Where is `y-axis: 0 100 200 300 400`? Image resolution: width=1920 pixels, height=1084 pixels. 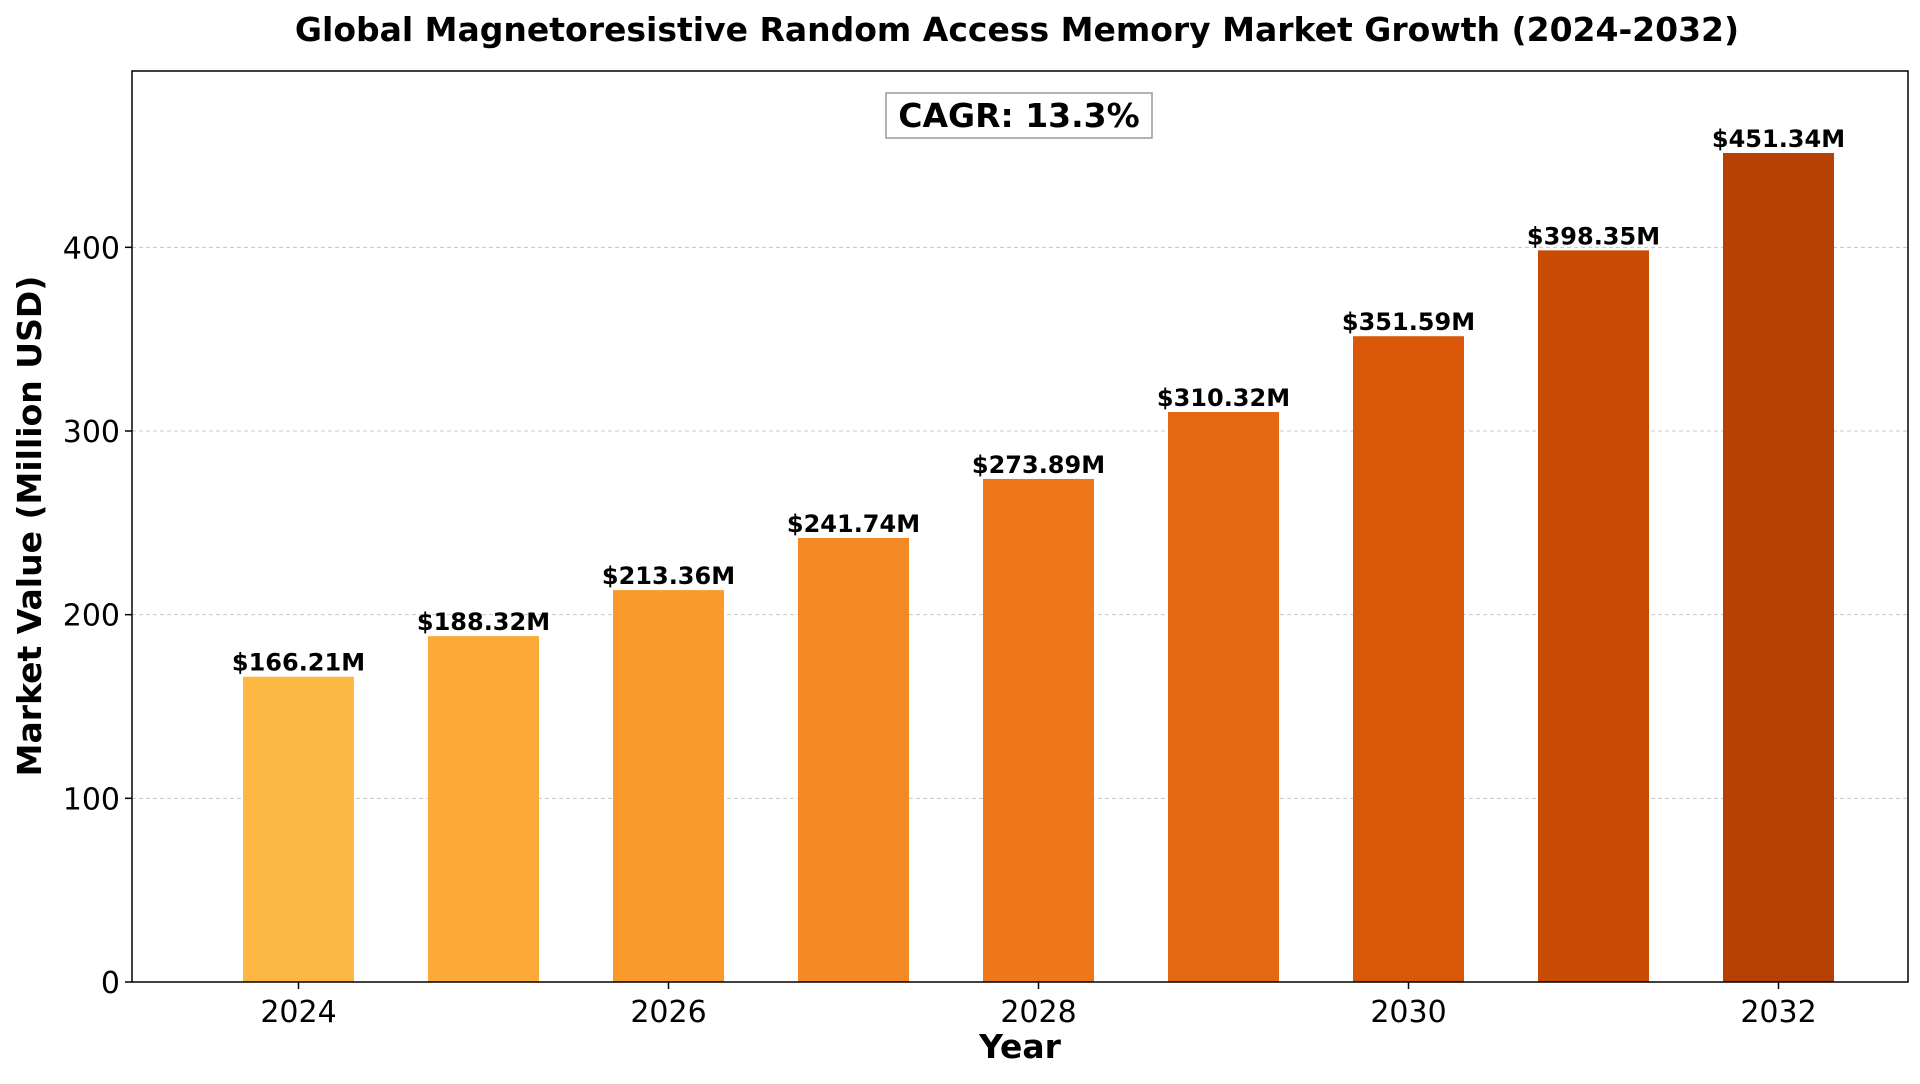
y-axis: 0 100 200 300 400 is located at coordinates (97, 616).